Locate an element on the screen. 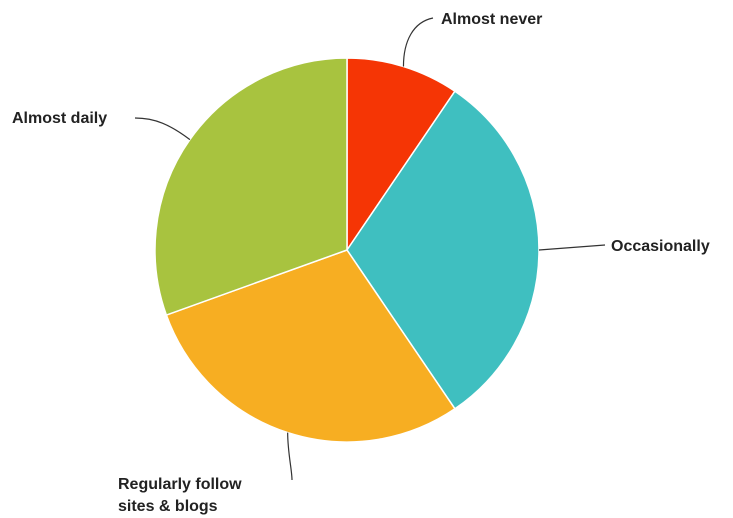  leader-line-regularly-follow is located at coordinates (290, 456).